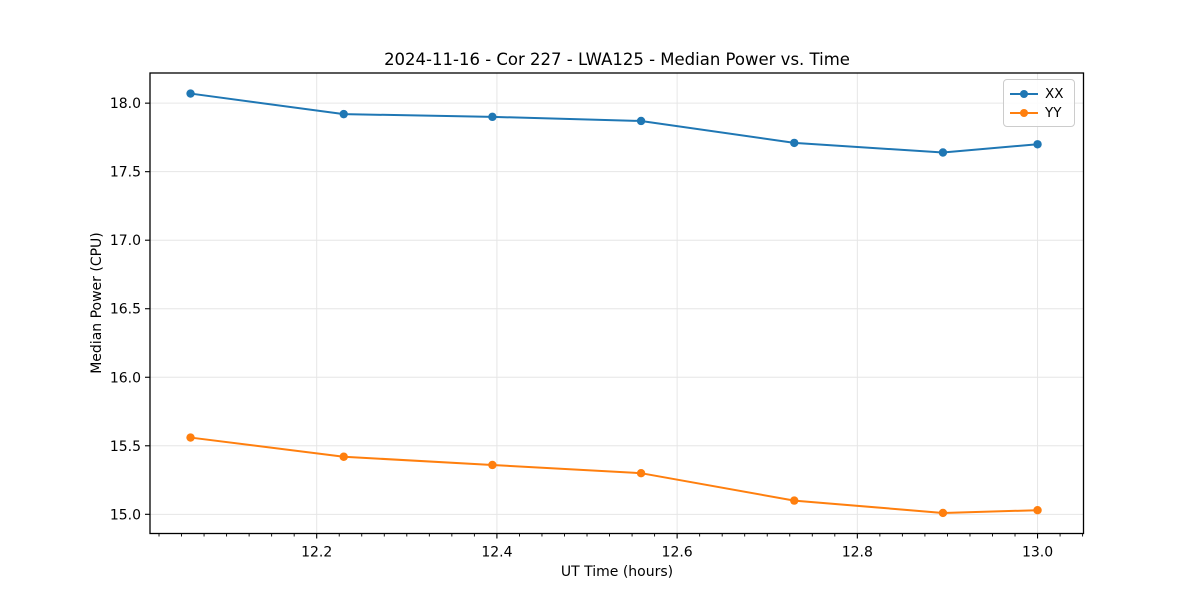 The image size is (1200, 600). I want to click on legend: XX YY, so click(1039, 103).